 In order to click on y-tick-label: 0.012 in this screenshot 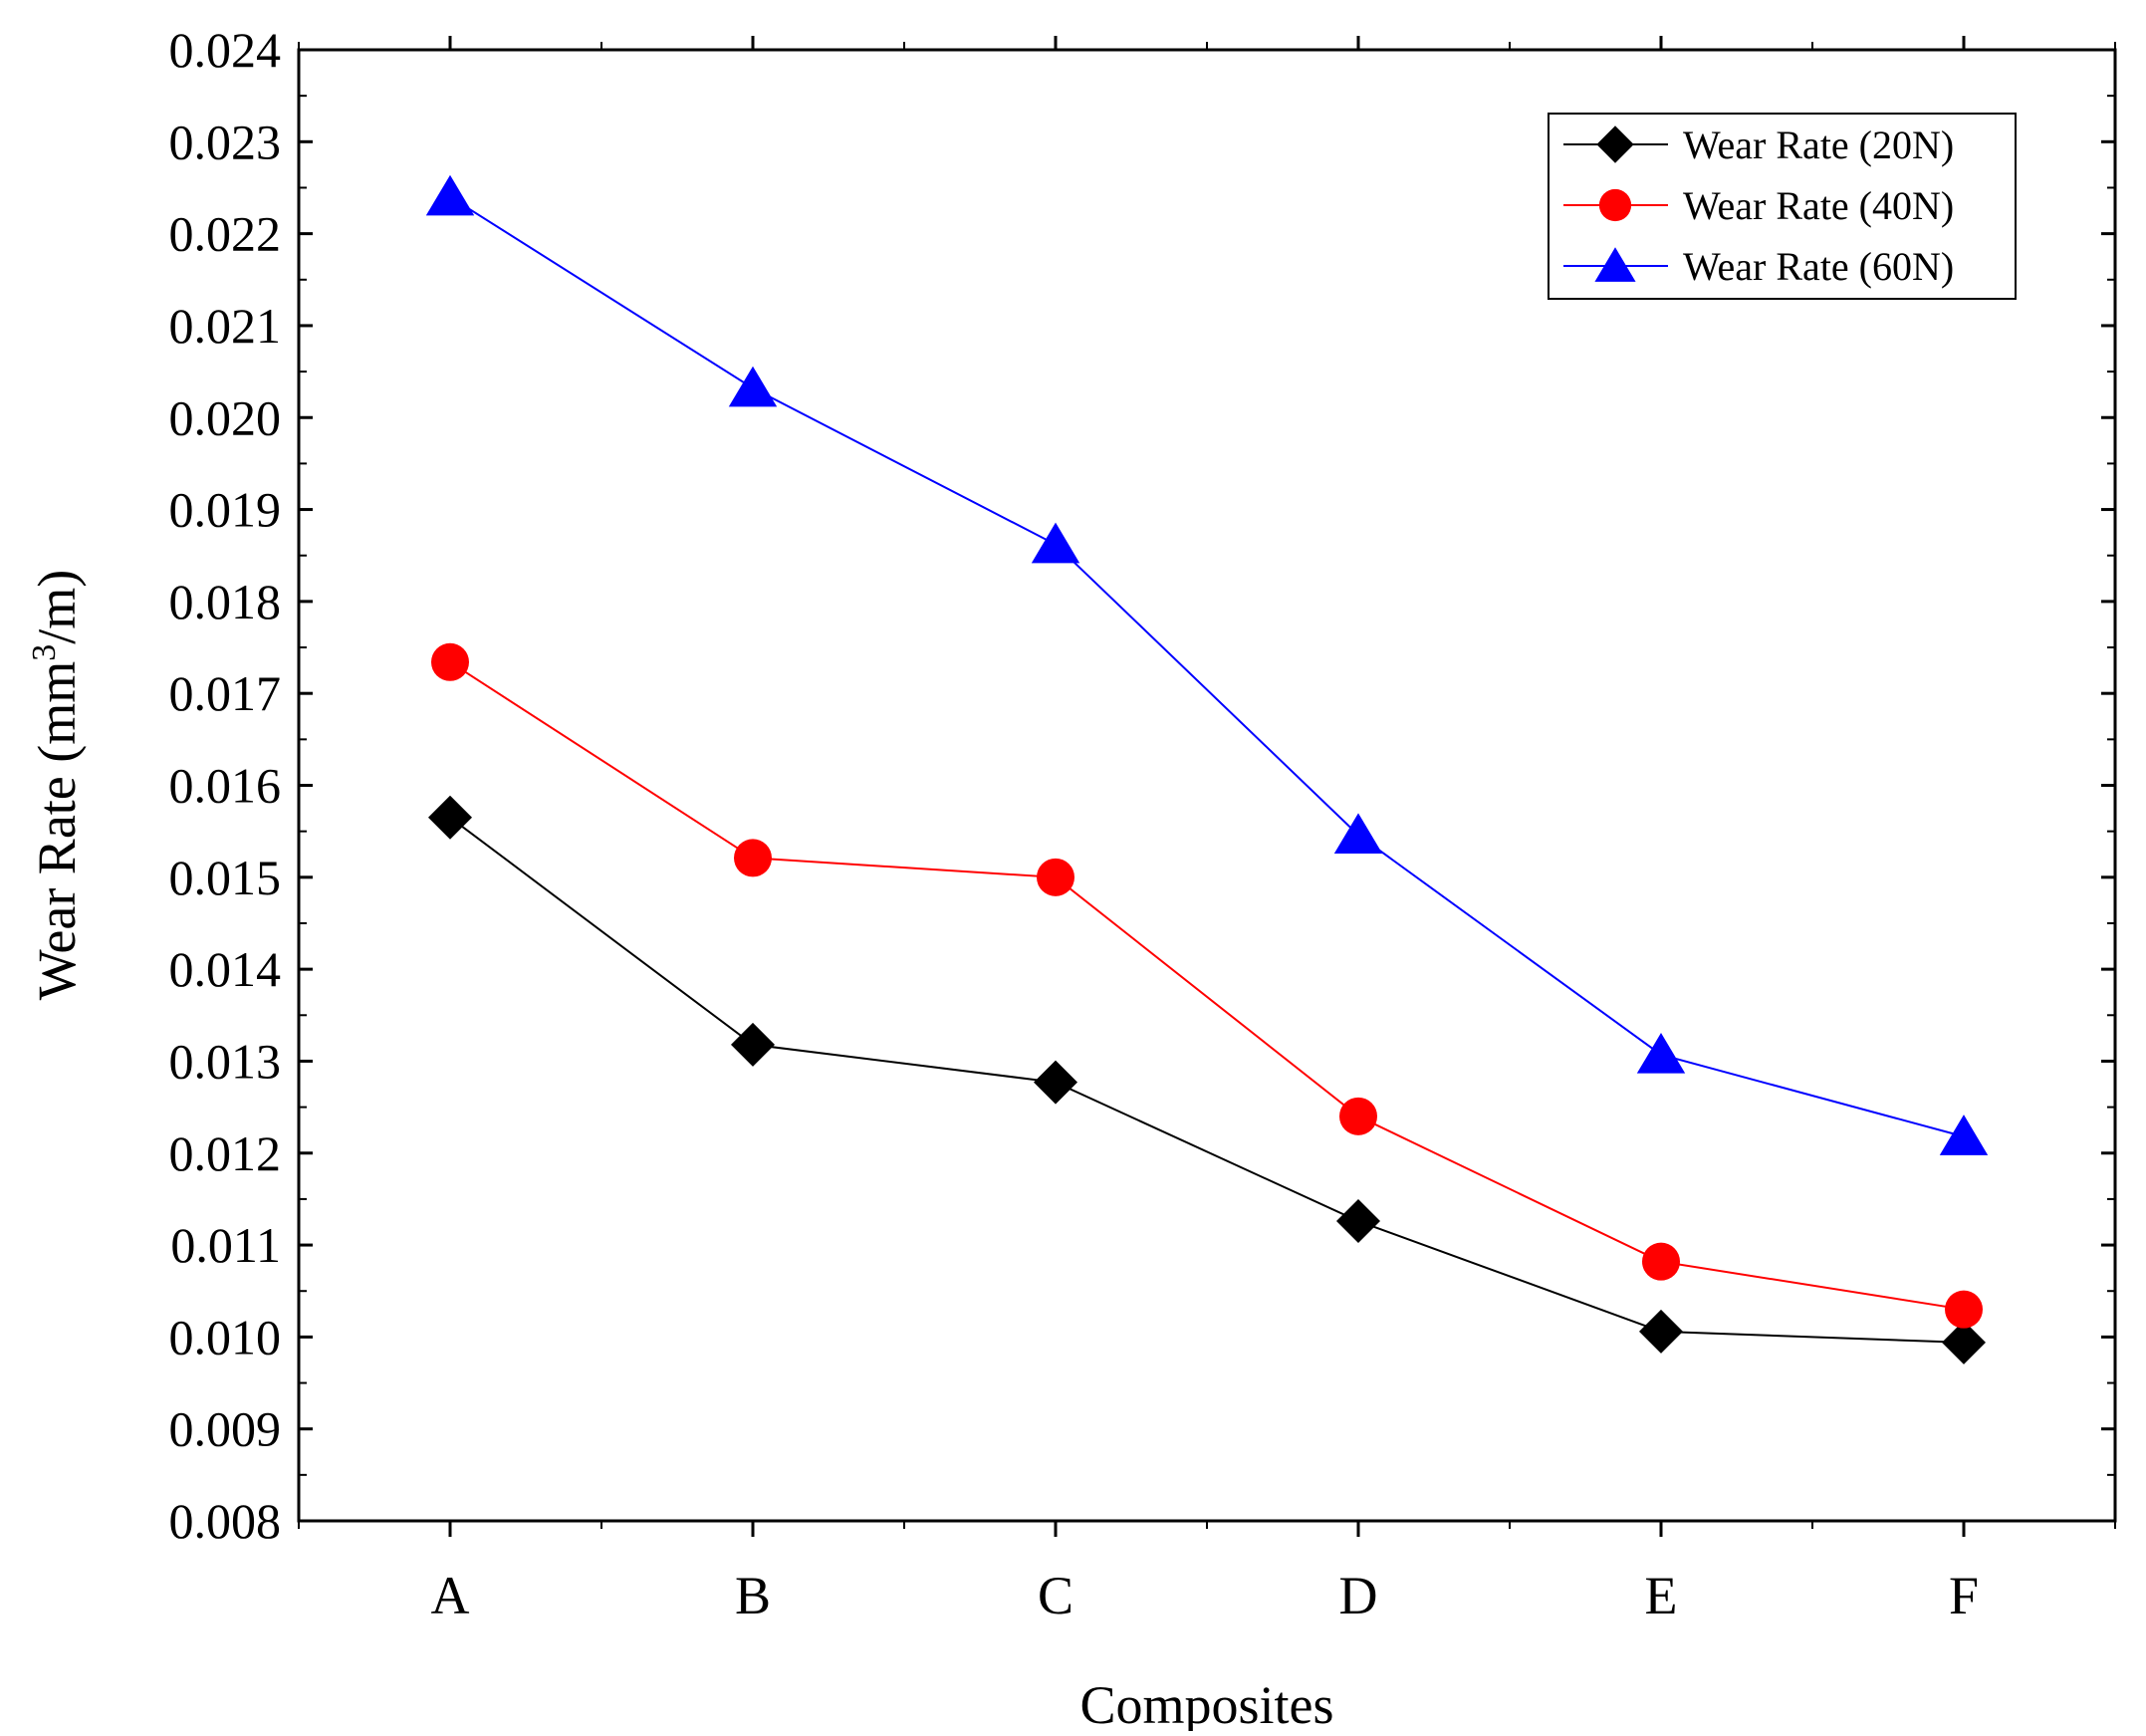, I will do `click(225, 1153)`.